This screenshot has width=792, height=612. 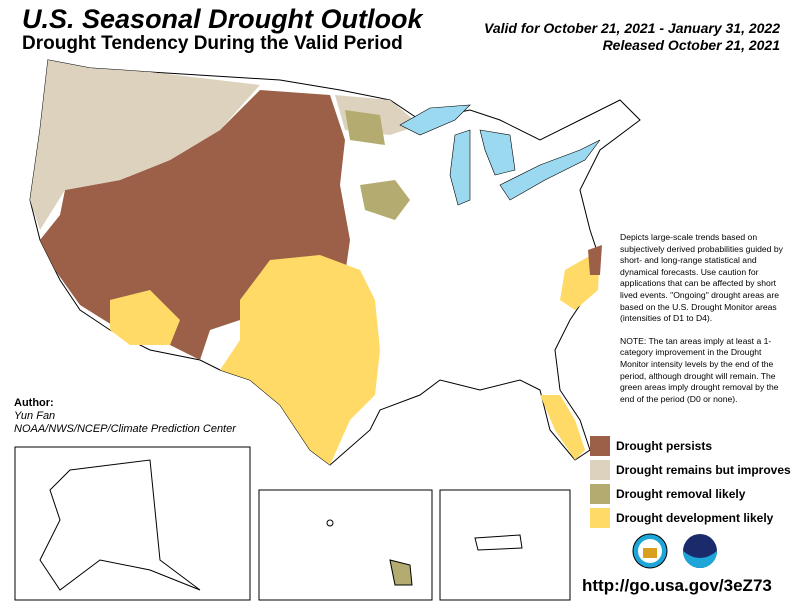 I want to click on noaa-logo-icon, so click(x=700, y=551).